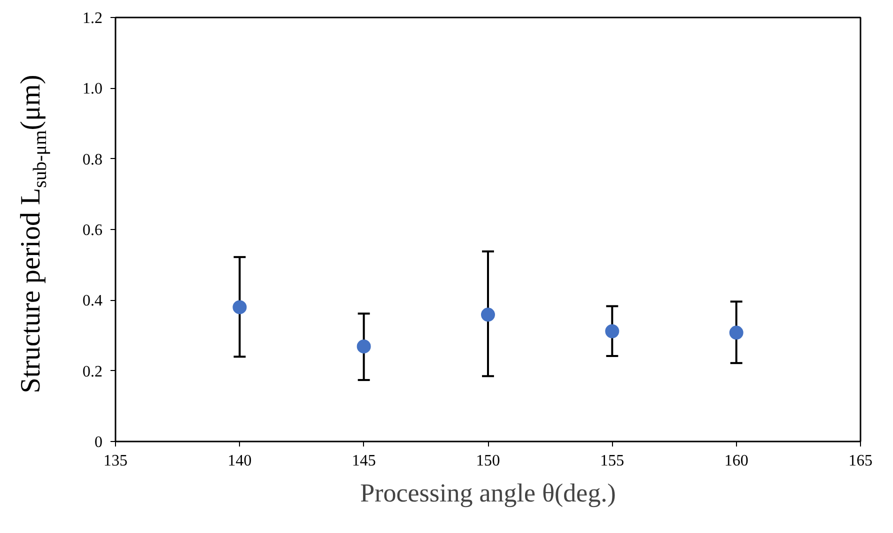  I want to click on x-tick-label: 155, so click(612, 461).